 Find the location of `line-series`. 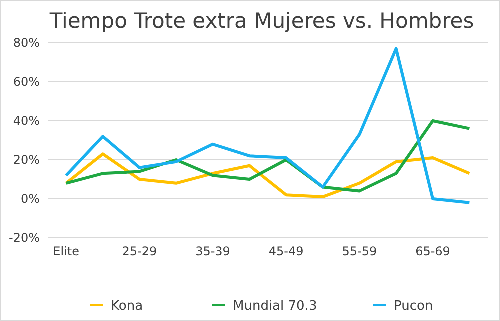

line-series is located at coordinates (268, 175).